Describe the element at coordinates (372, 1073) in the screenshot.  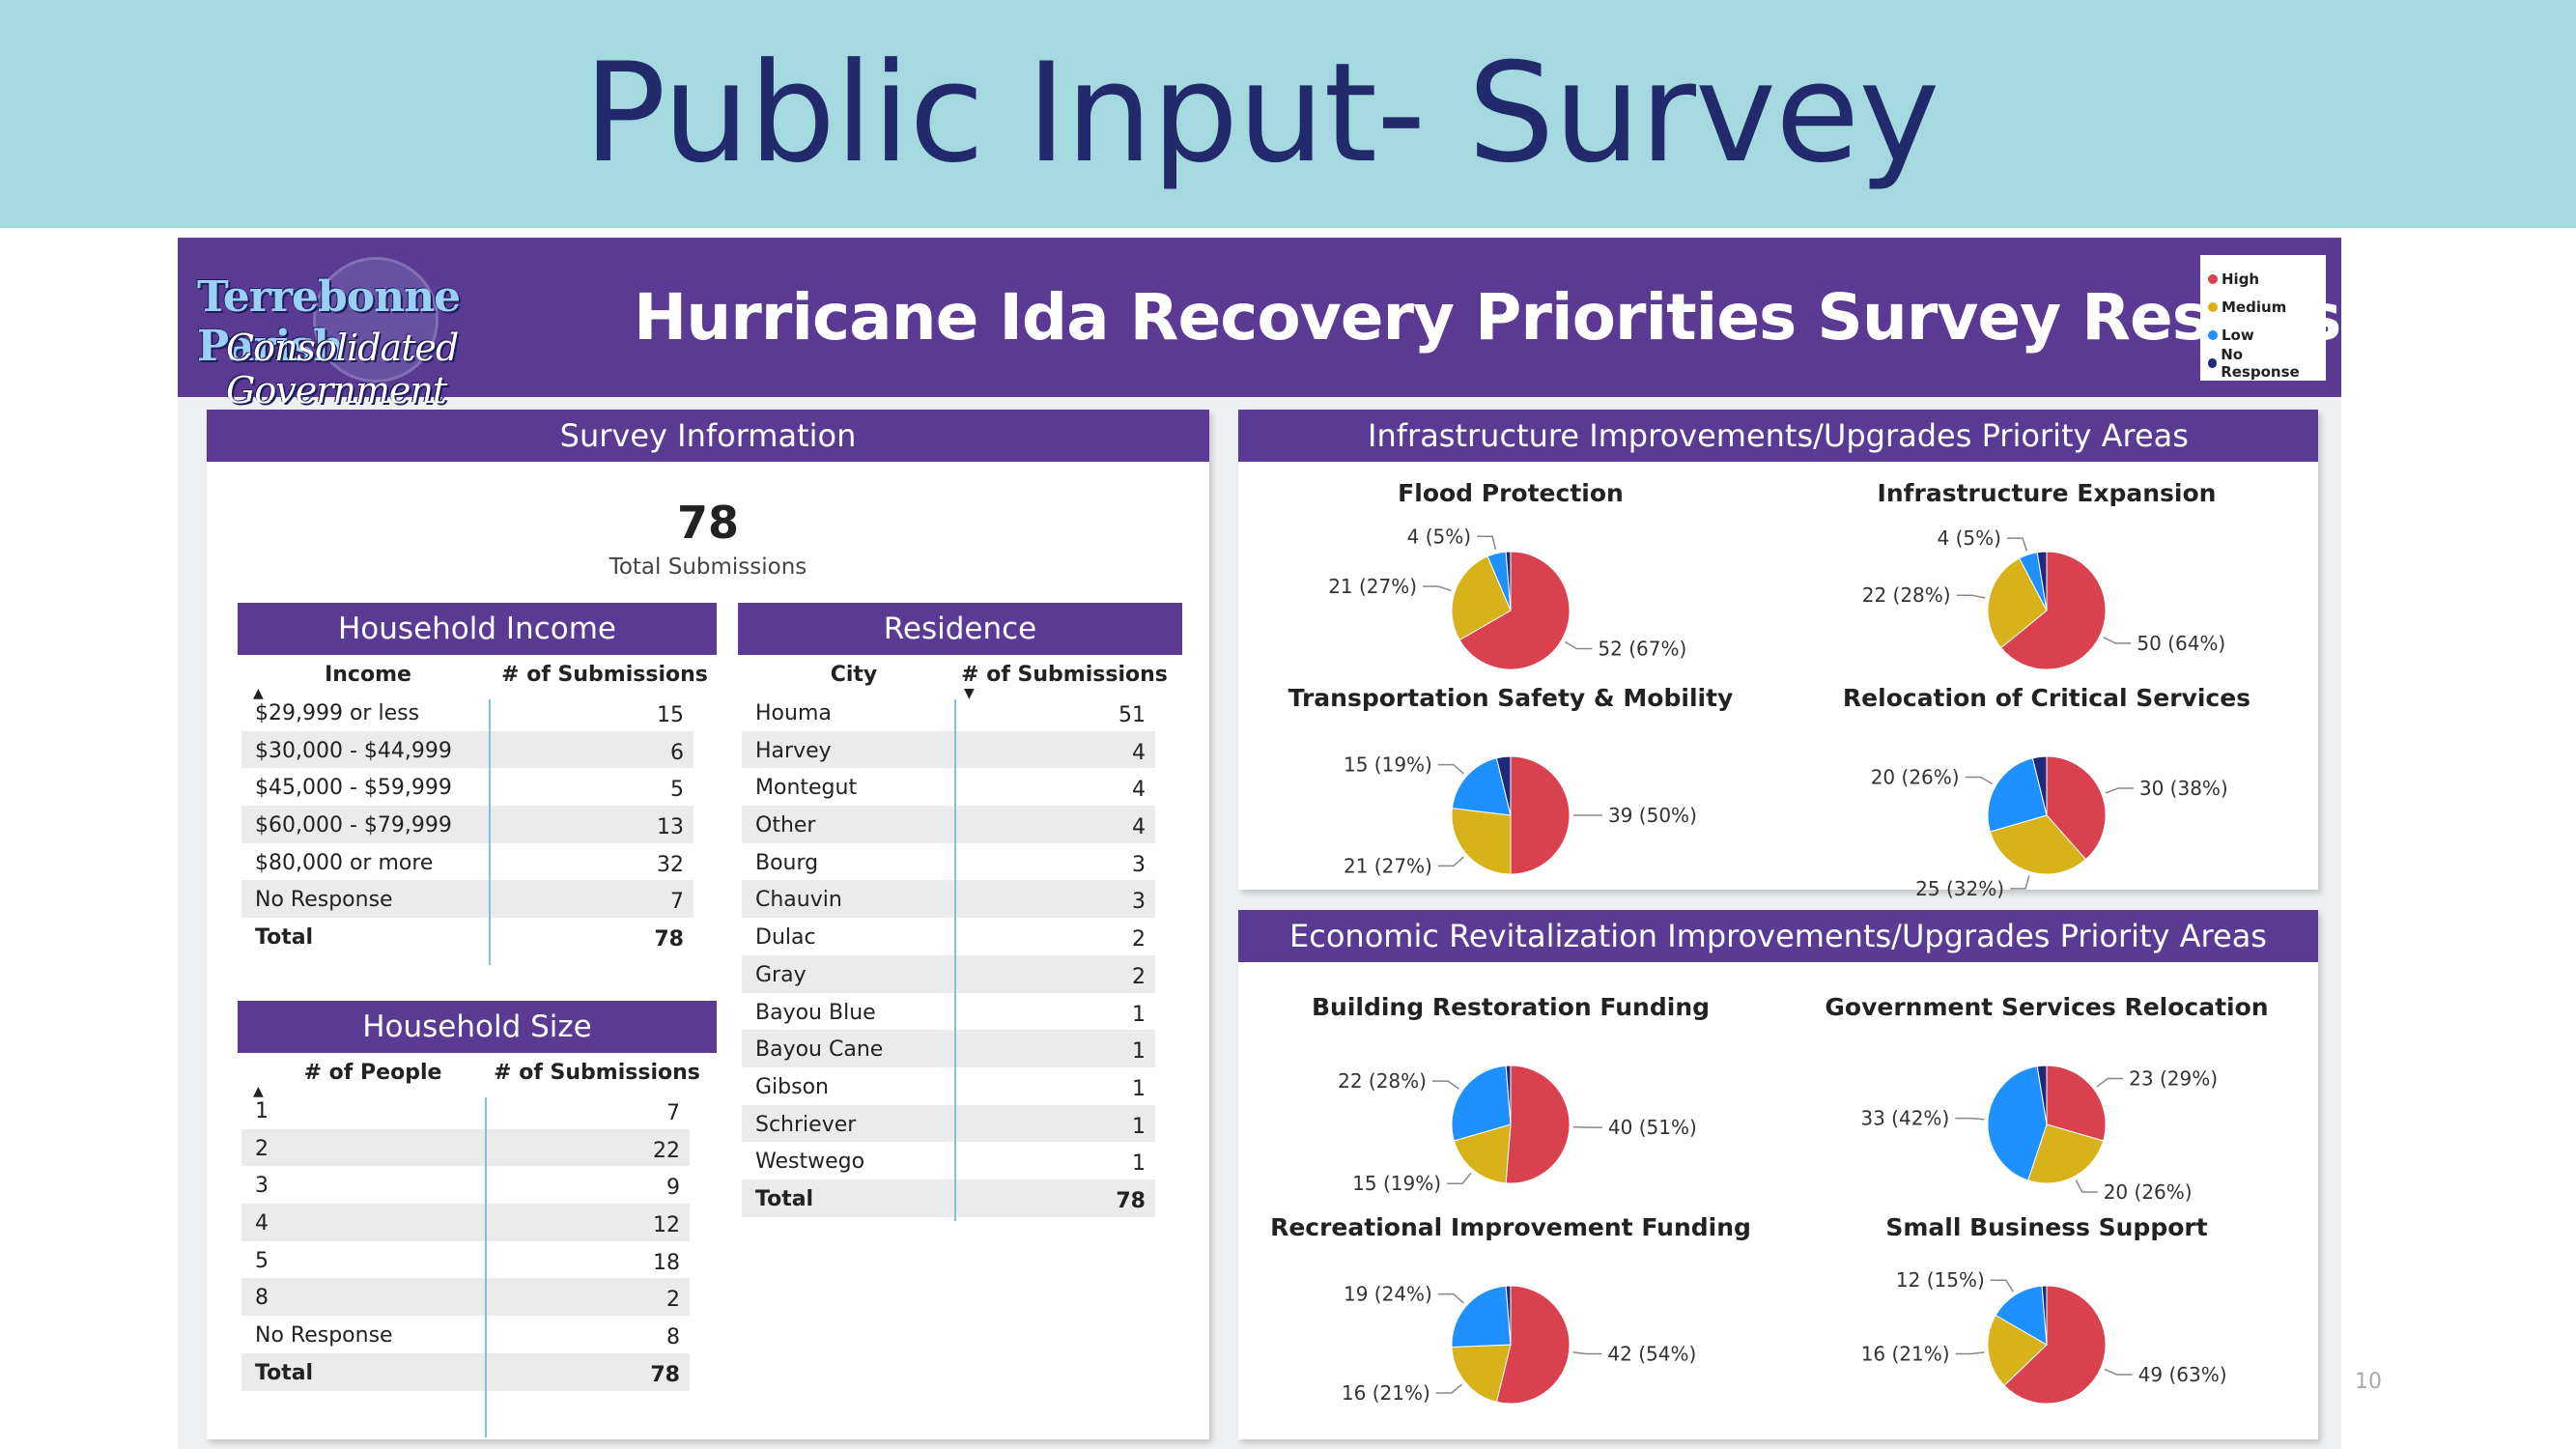
I see `people-column-header: # of People` at that location.